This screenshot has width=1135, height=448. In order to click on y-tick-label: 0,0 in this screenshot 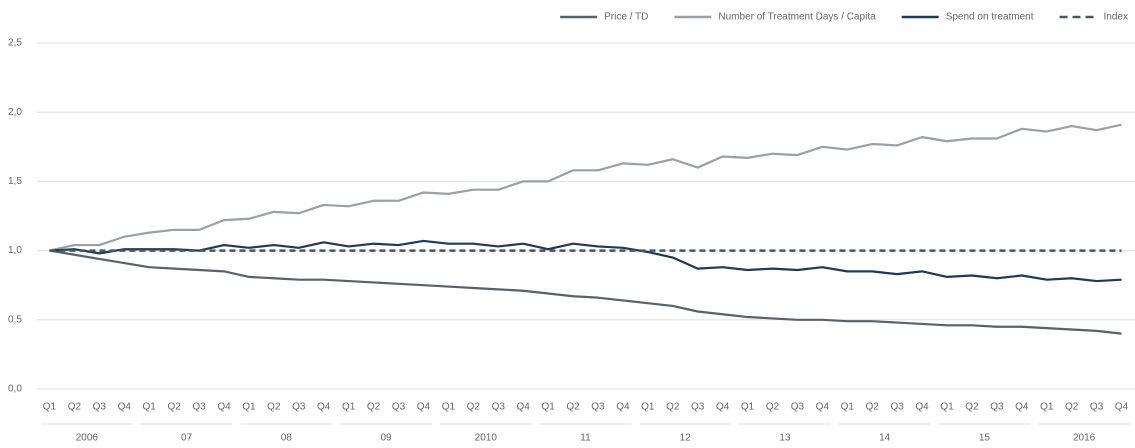, I will do `click(15, 389)`.